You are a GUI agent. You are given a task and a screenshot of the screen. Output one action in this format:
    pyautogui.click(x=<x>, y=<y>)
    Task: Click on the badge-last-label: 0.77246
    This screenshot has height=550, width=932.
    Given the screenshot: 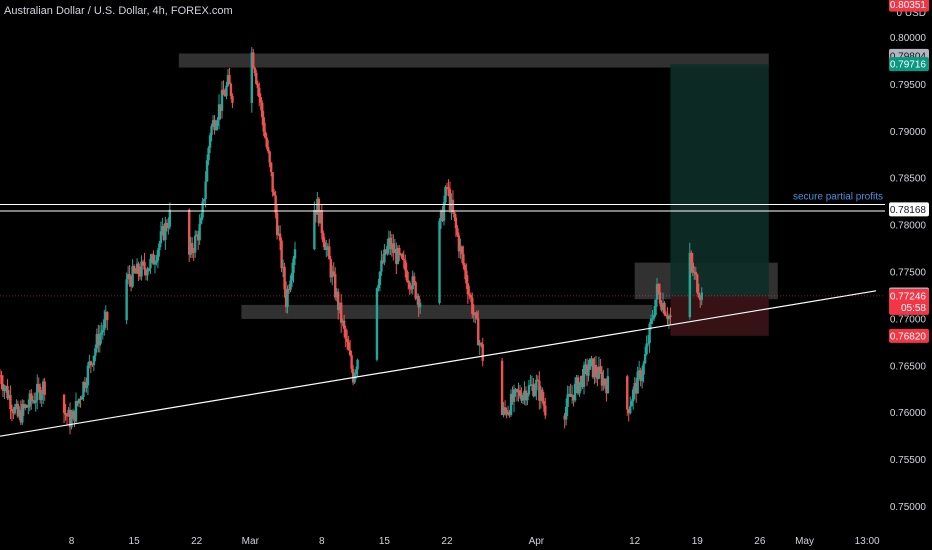 What is the action you would take?
    pyautogui.click(x=908, y=296)
    